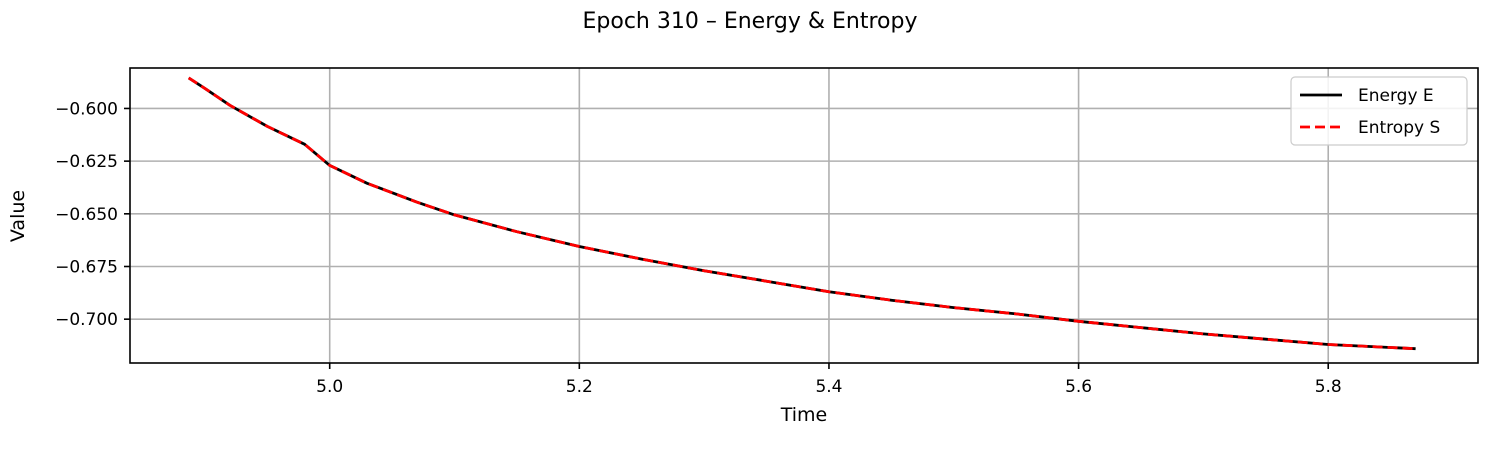 Image resolution: width=1500 pixels, height=450 pixels. What do you see at coordinates (1399, 128) in the screenshot?
I see `legend-label-entropy: Entropy S` at bounding box center [1399, 128].